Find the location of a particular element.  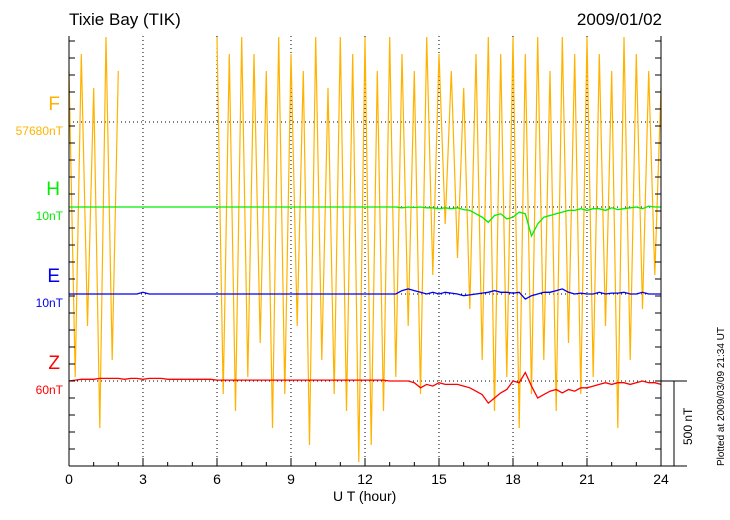

series-label-H: H is located at coordinates (53, 189).